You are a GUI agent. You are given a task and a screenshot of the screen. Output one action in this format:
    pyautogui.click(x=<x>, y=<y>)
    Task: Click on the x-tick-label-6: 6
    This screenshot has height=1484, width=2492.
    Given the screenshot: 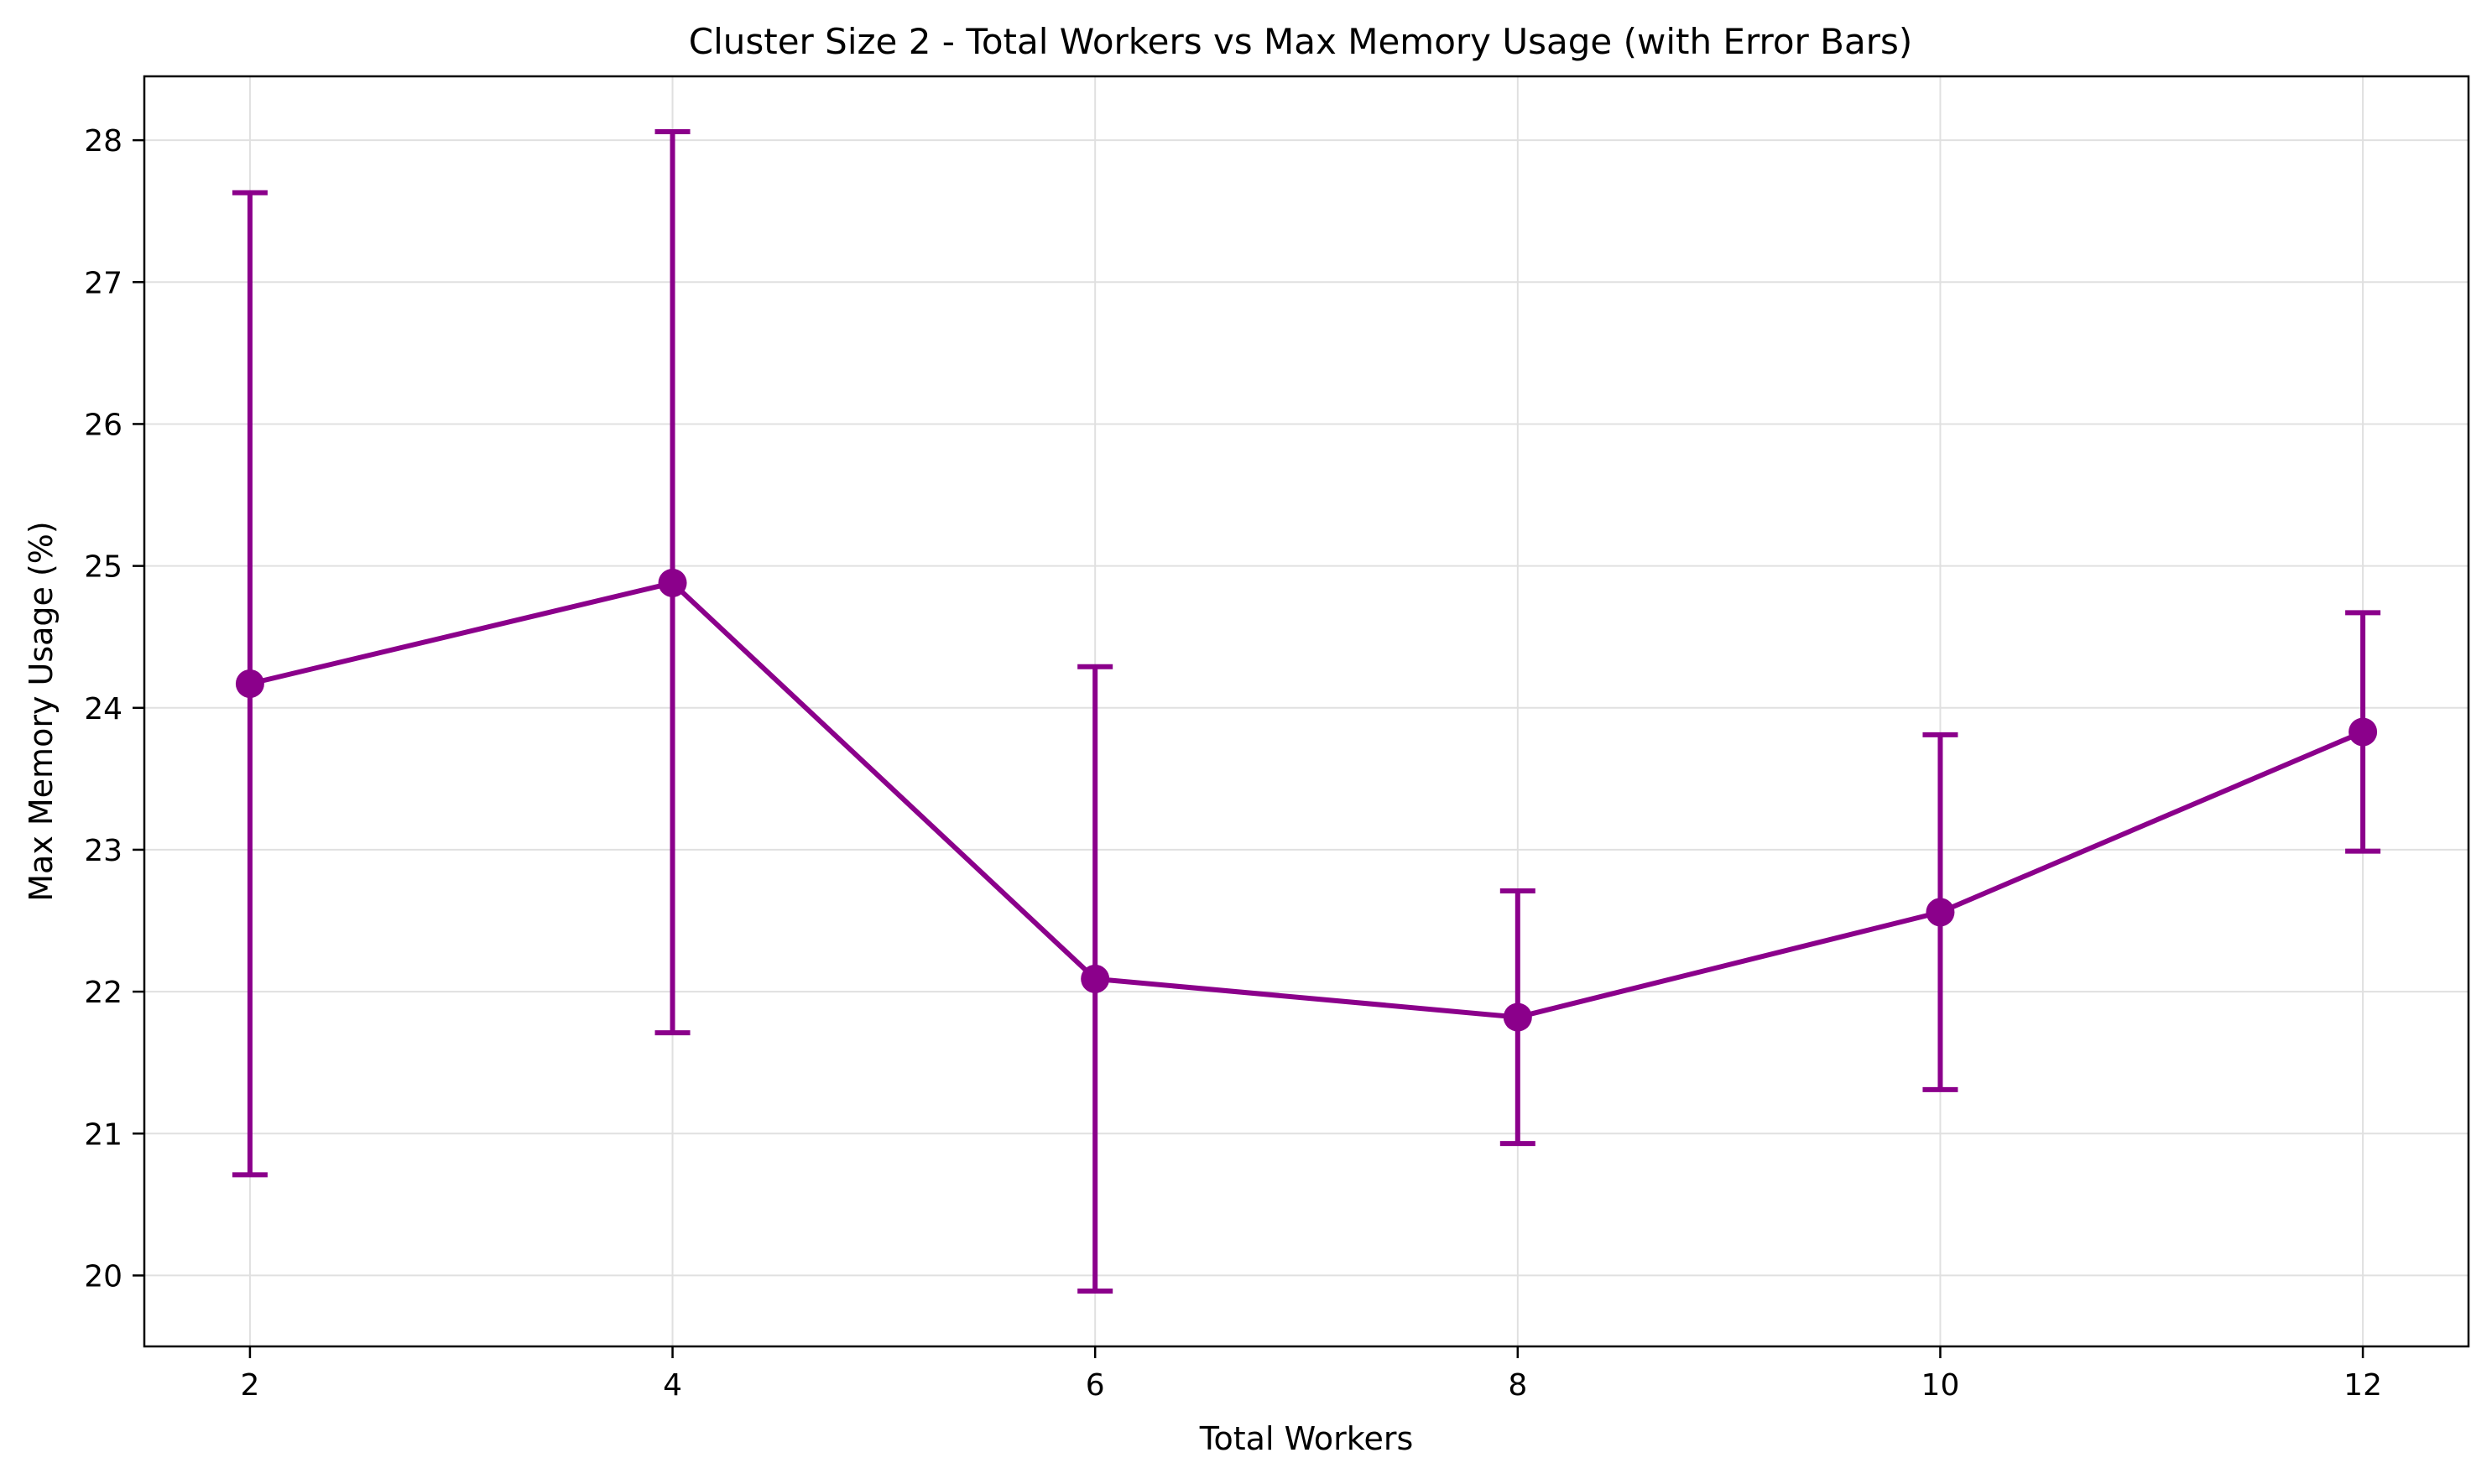 What is the action you would take?
    pyautogui.click(x=1095, y=1385)
    